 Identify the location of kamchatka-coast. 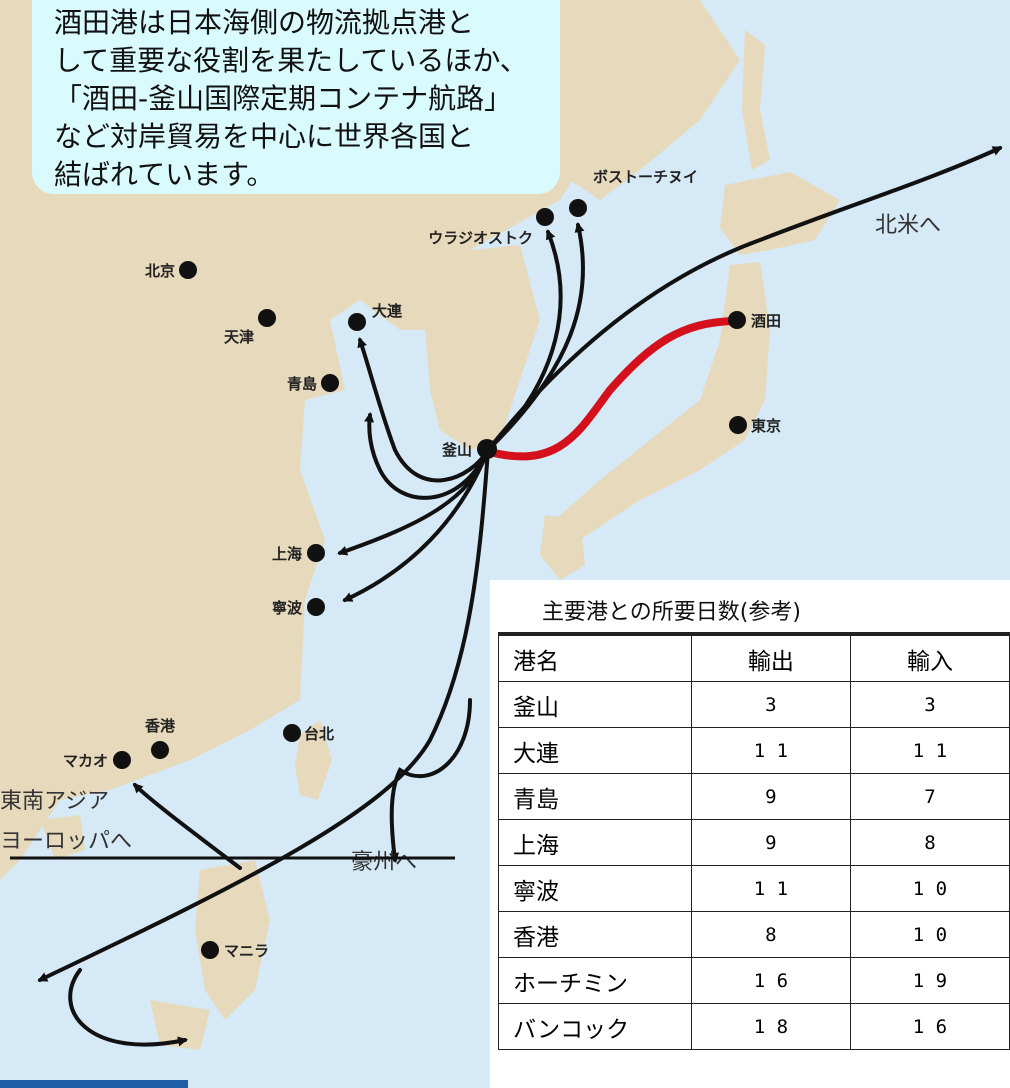
(650, 100).